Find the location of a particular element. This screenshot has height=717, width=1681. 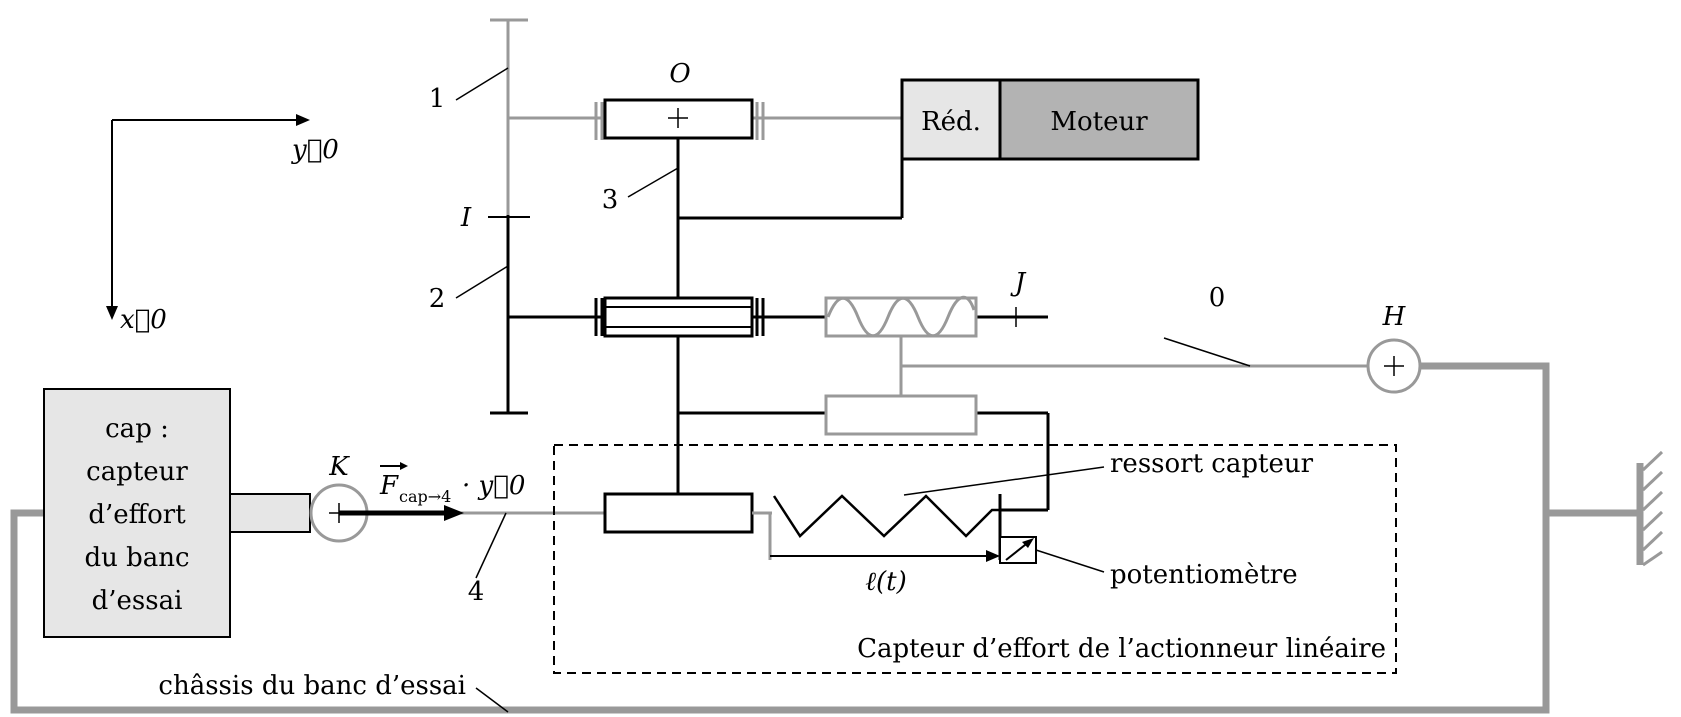

reference-frame: y⃗0 x⃗0 is located at coordinates (222, 224).